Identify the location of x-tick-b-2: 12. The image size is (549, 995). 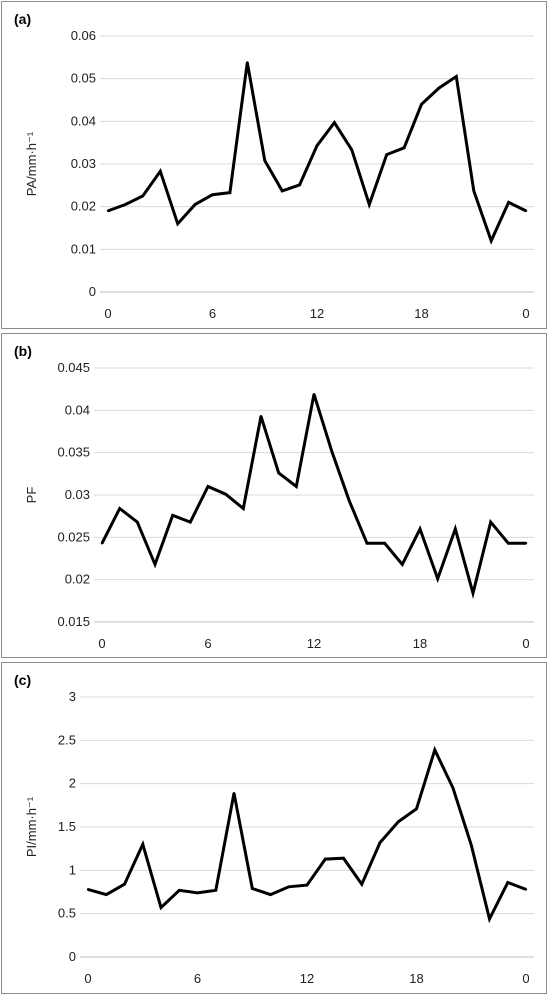
(314, 643).